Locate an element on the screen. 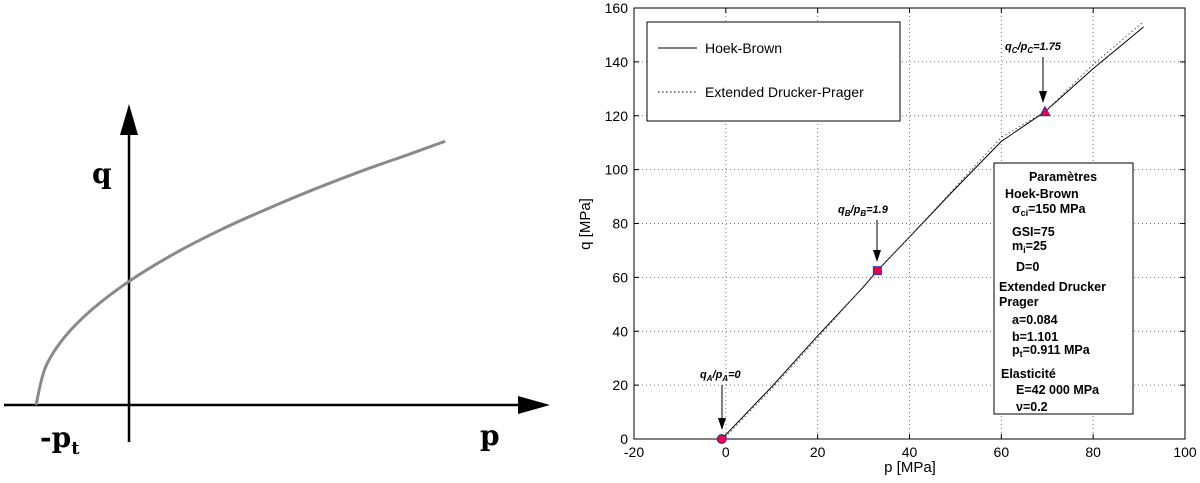  annotation-b-arrowhead is located at coordinates (877, 256).